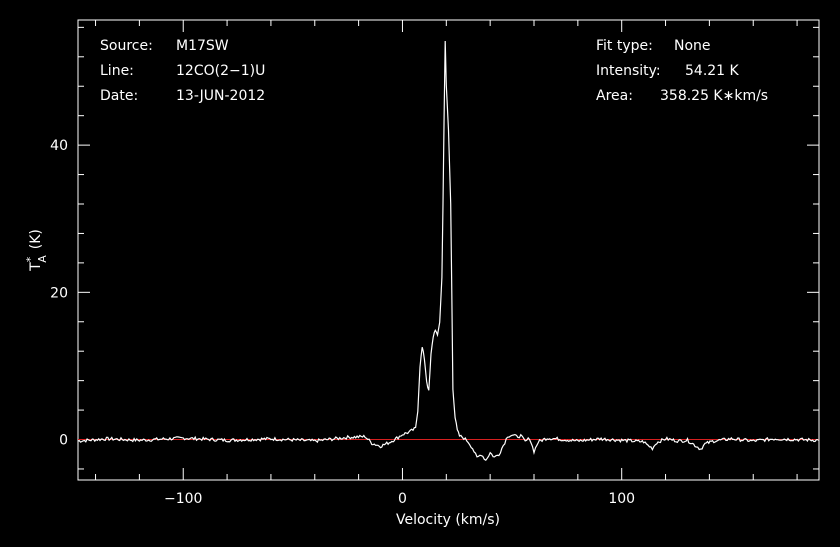 This screenshot has width=840, height=547. What do you see at coordinates (220, 71) in the screenshot?
I see `info-line-value: 12CO(2−1)U` at bounding box center [220, 71].